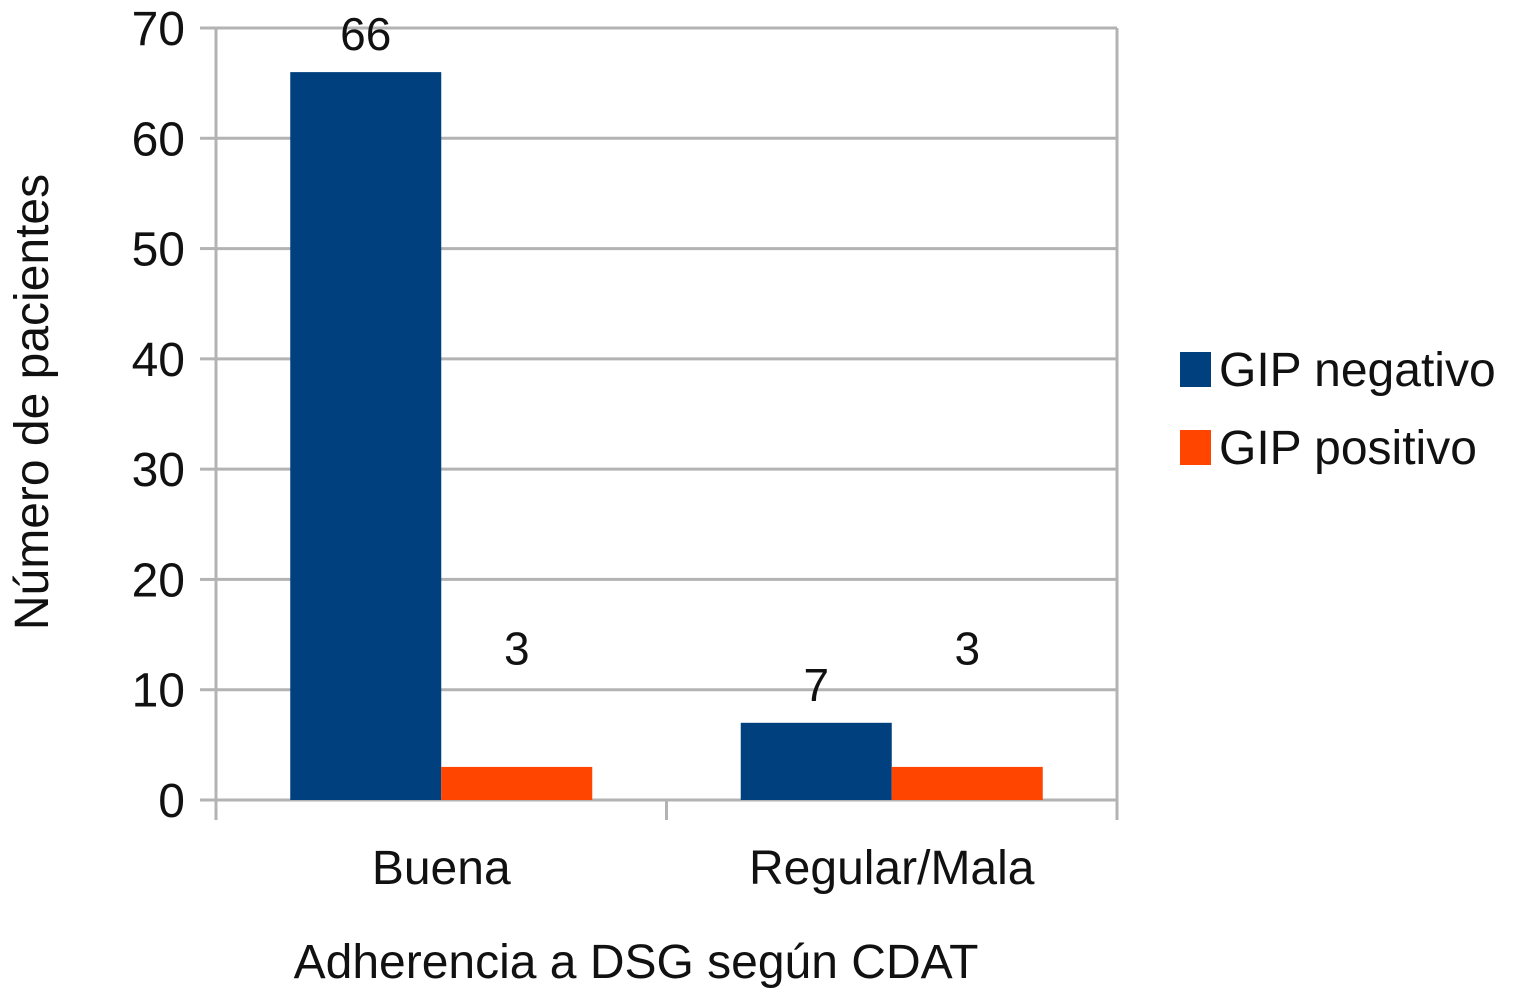 This screenshot has height=997, width=1536. I want to click on y-axis-ticks: 0 10 20 30 40 50 60 70, so click(158, 415).